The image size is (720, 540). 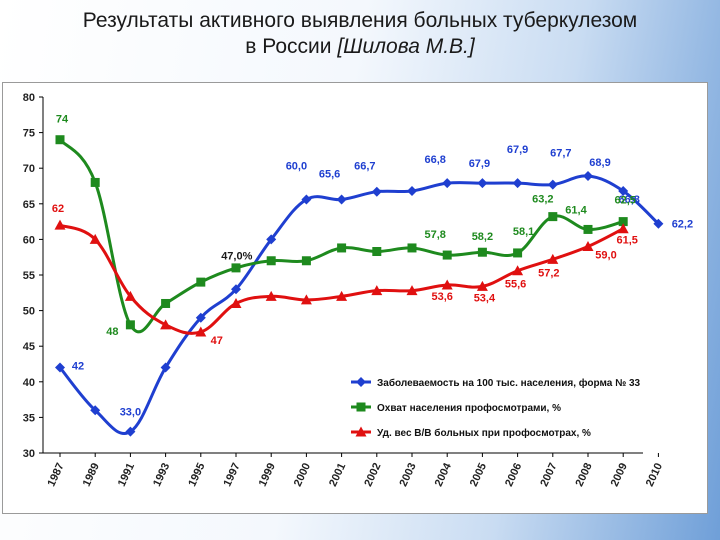 What do you see at coordinates (91, 474) in the screenshot?
I see `x-tick-label: 1989` at bounding box center [91, 474].